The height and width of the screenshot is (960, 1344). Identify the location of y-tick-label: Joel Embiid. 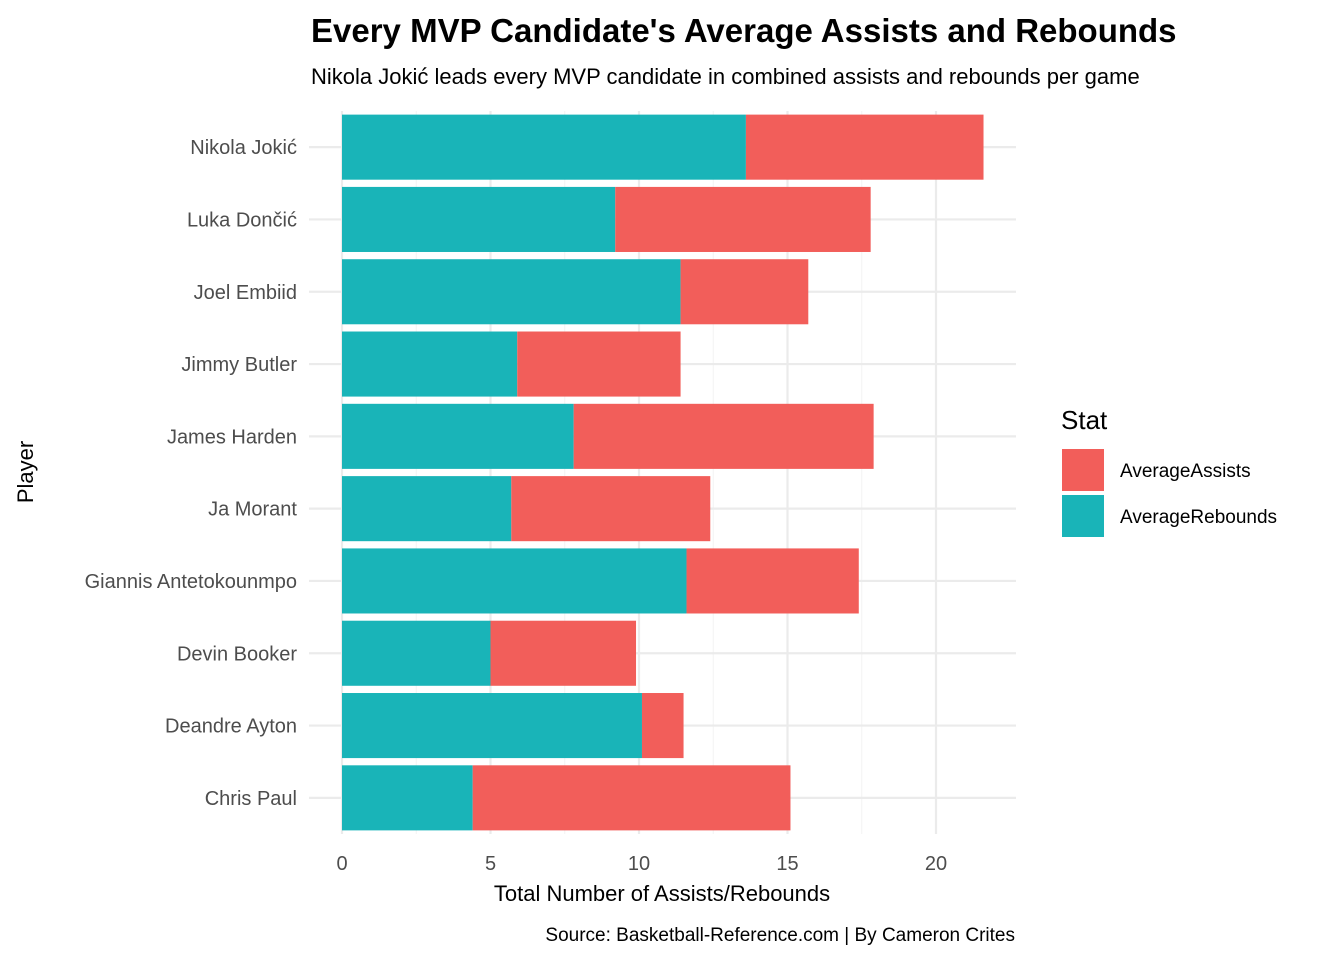
(245, 293).